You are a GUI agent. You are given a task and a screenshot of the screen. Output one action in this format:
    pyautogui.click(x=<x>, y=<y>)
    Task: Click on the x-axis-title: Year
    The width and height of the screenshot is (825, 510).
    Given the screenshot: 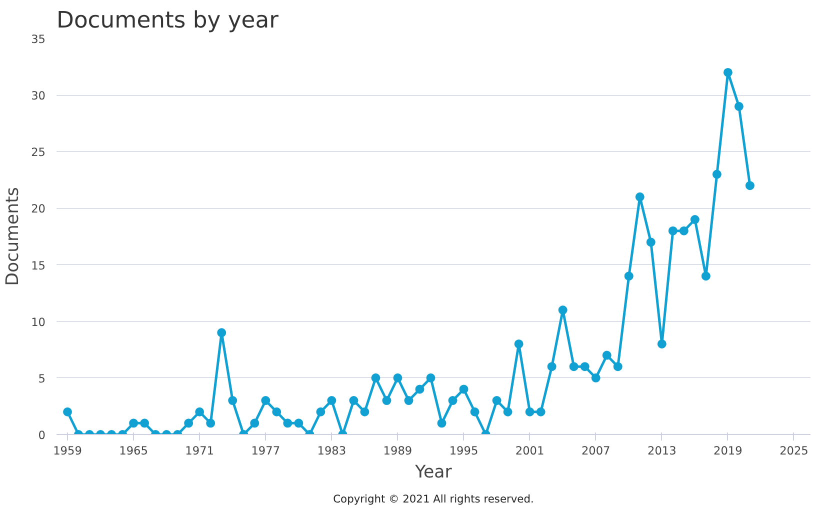 What is the action you would take?
    pyautogui.click(x=433, y=472)
    